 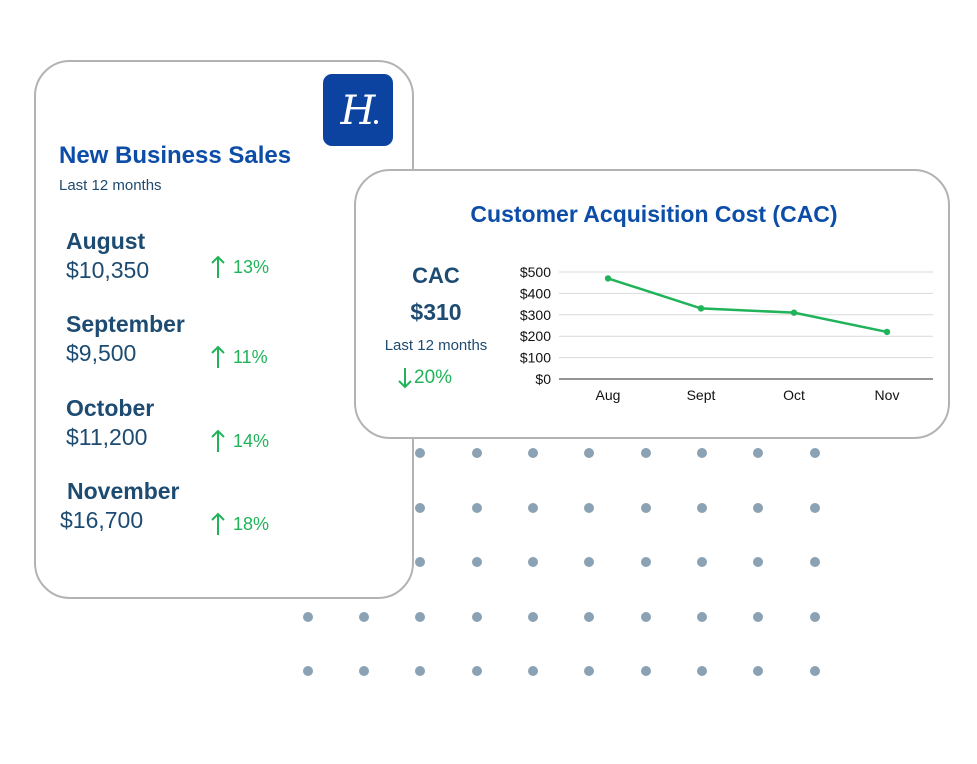 What do you see at coordinates (535, 358) in the screenshot?
I see `y-tick-label: $100` at bounding box center [535, 358].